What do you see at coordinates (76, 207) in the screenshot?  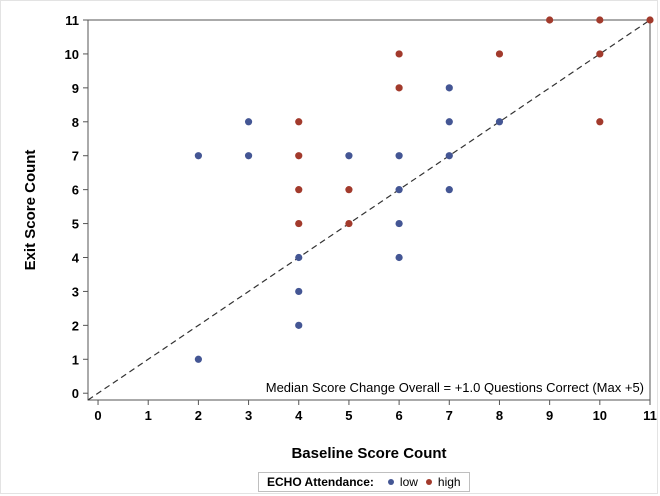 I see `y-axis: 0 1 2 3 4 5 6 7 8 9 10 11` at bounding box center [76, 207].